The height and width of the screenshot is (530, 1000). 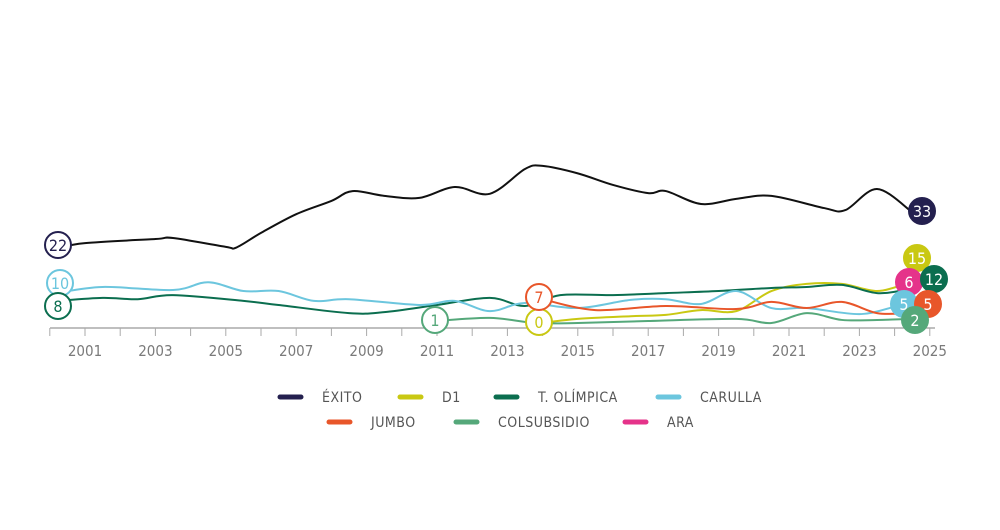 I want to click on x-tick-label: 2021, so click(x=789, y=351).